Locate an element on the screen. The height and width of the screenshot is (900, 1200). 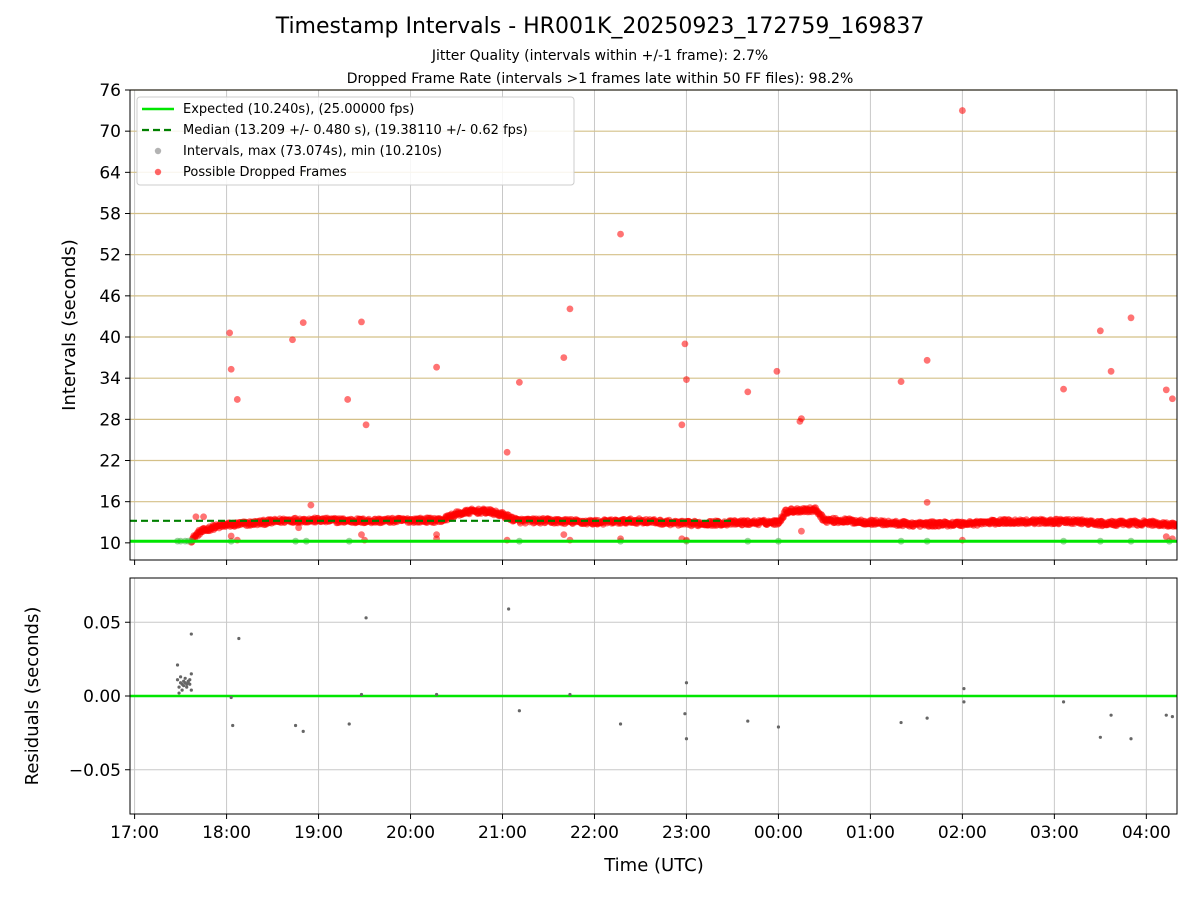
legend-intervals-swatch is located at coordinates (158, 151).